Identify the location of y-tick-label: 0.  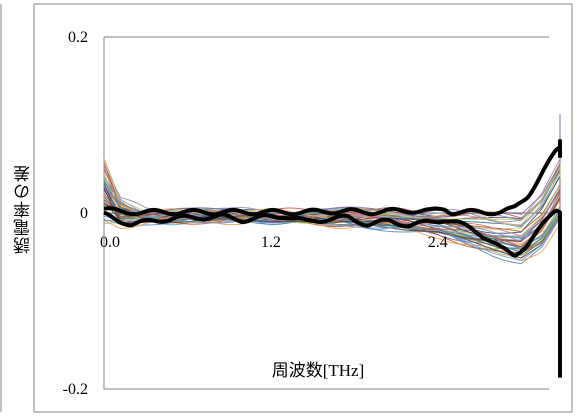
(84, 213).